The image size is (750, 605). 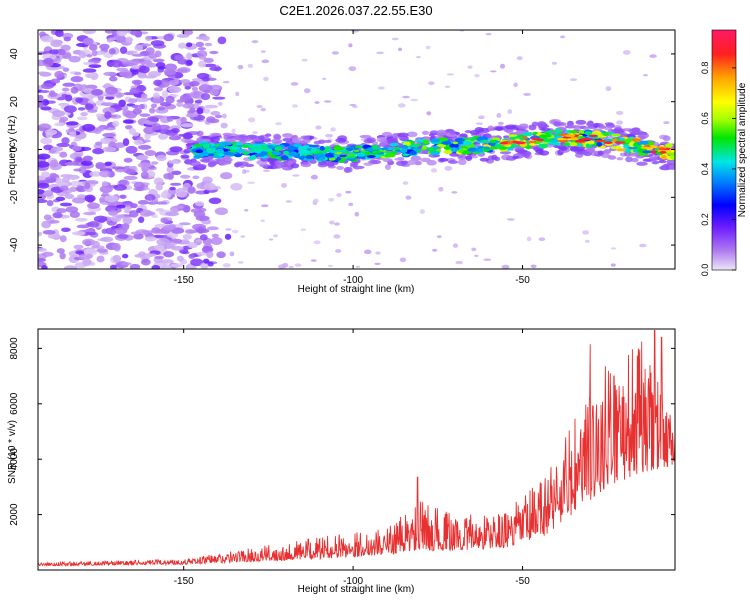 I want to click on snr-x-tick-label: -100, so click(x=353, y=581).